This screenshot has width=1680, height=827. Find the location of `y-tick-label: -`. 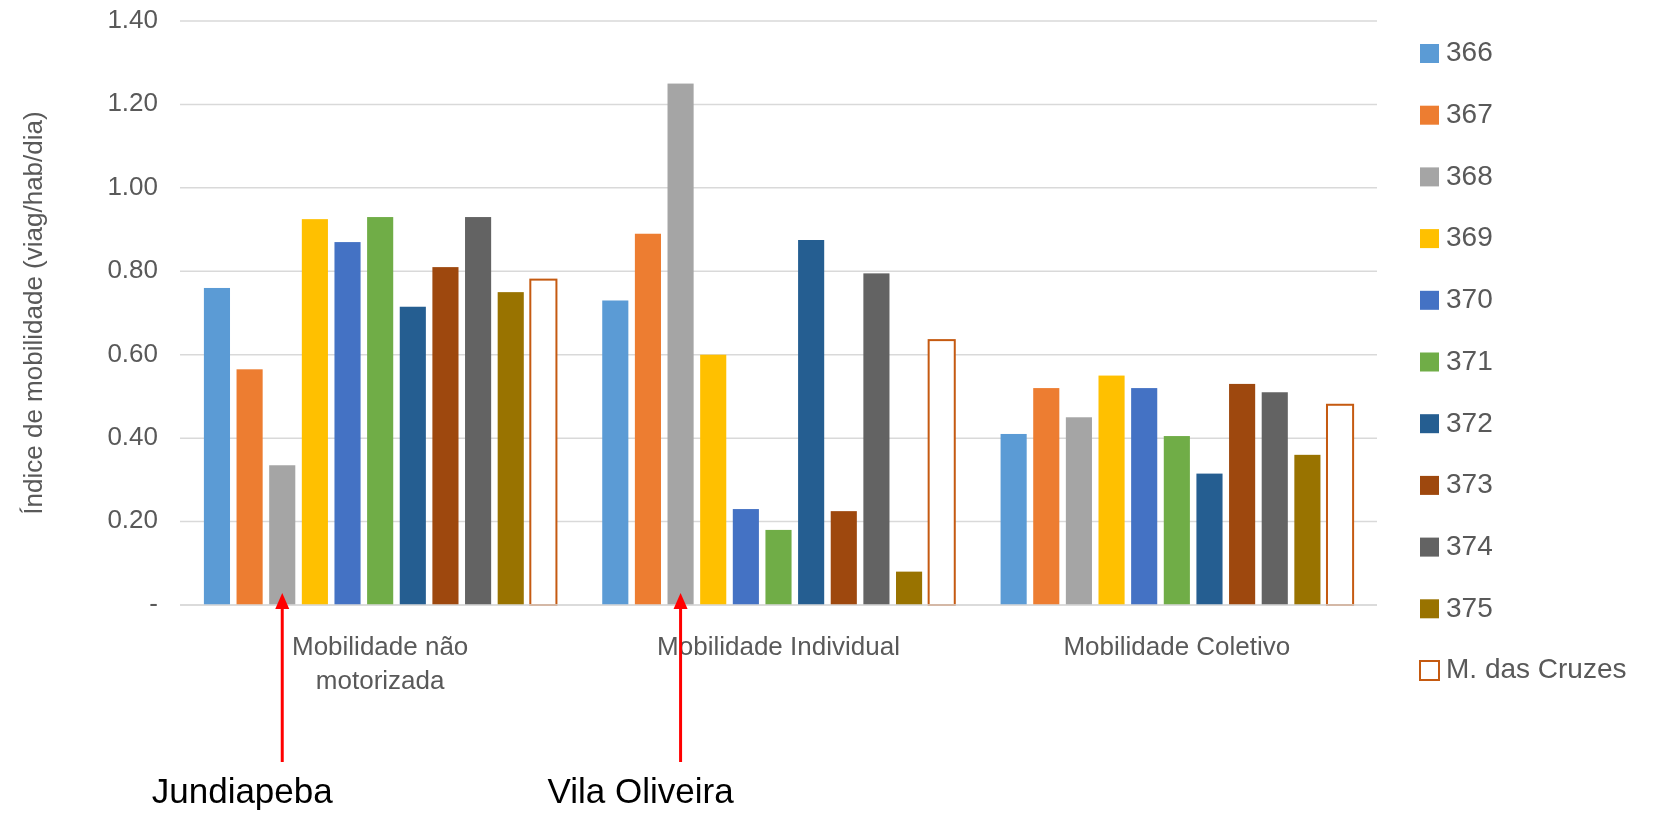

y-tick-label: - is located at coordinates (153, 602).